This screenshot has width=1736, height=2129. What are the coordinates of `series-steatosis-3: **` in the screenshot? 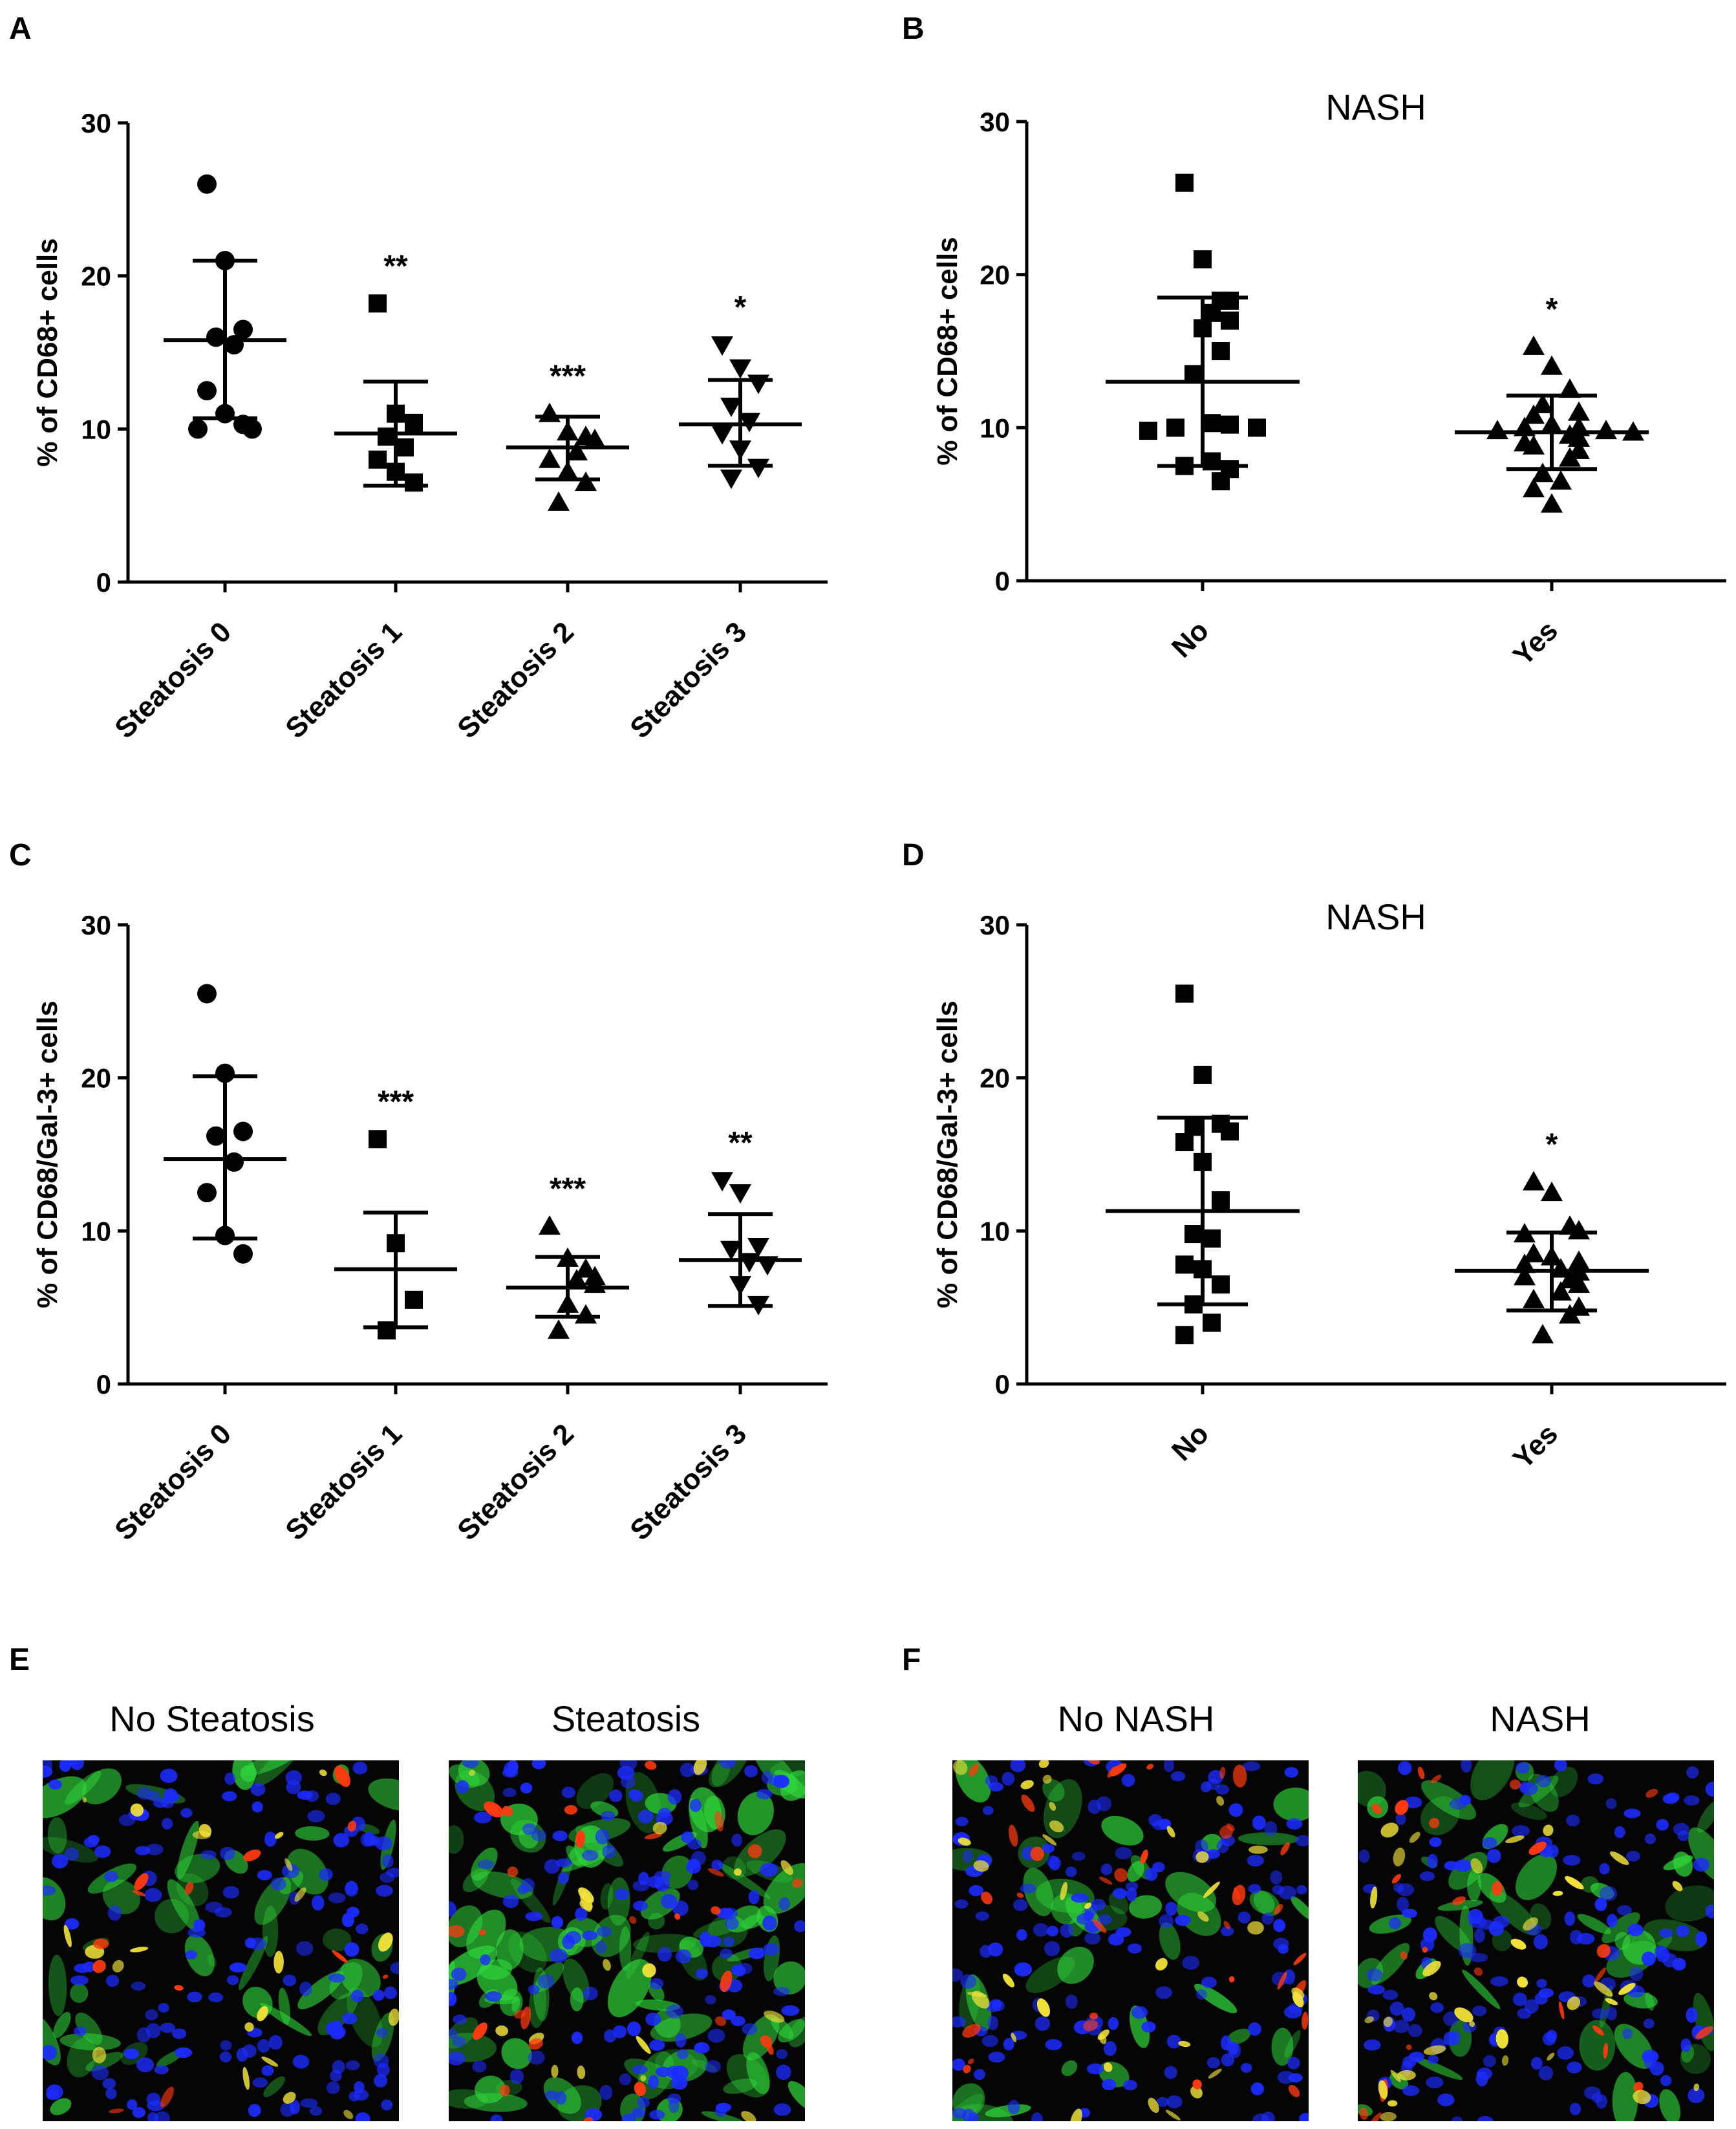 It's located at (740, 1220).